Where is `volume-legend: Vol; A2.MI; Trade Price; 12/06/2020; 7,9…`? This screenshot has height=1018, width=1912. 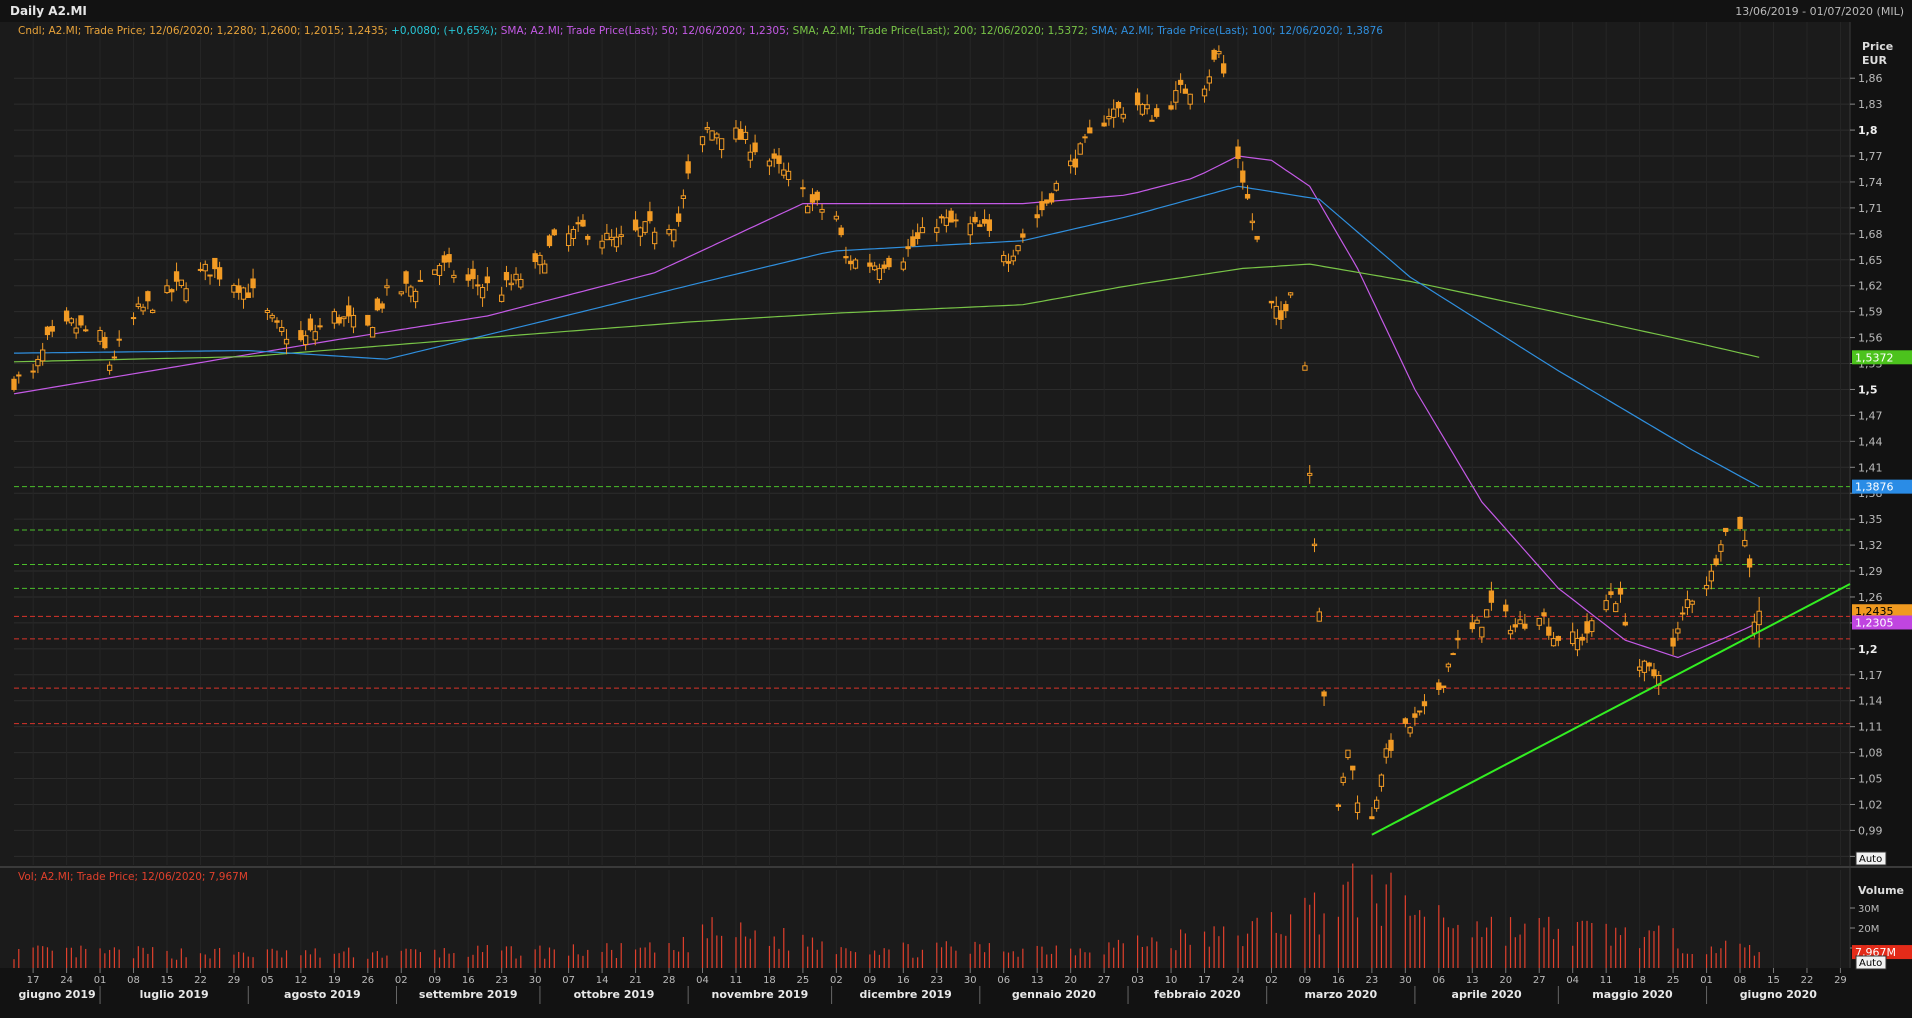
volume-legend: Vol; A2.MI; Trade Price; 12/06/2020; 7,9… is located at coordinates (133, 877).